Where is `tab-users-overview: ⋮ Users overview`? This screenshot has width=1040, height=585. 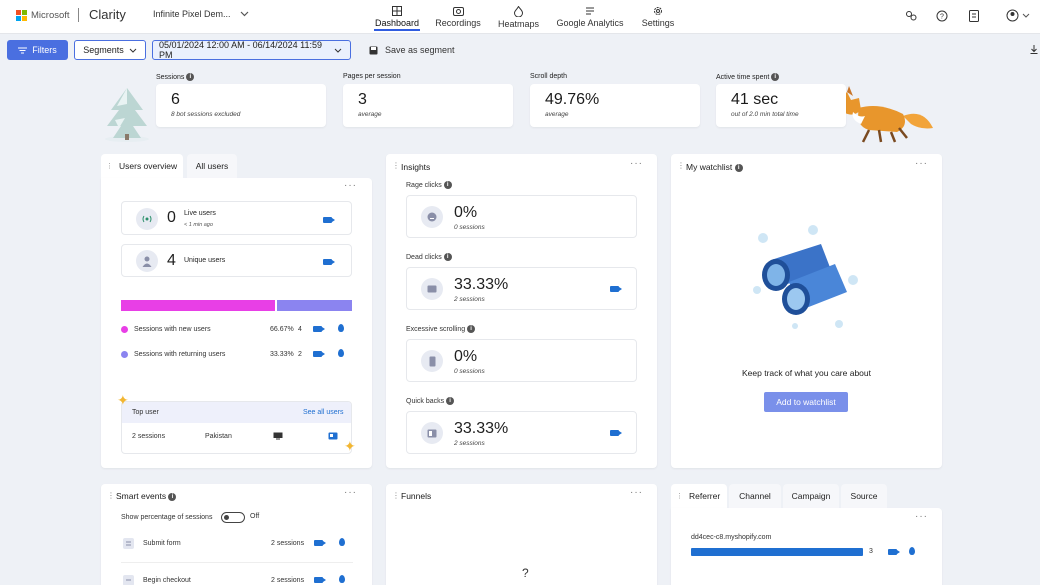
tab-users-overview: ⋮ Users overview is located at coordinates (142, 166).